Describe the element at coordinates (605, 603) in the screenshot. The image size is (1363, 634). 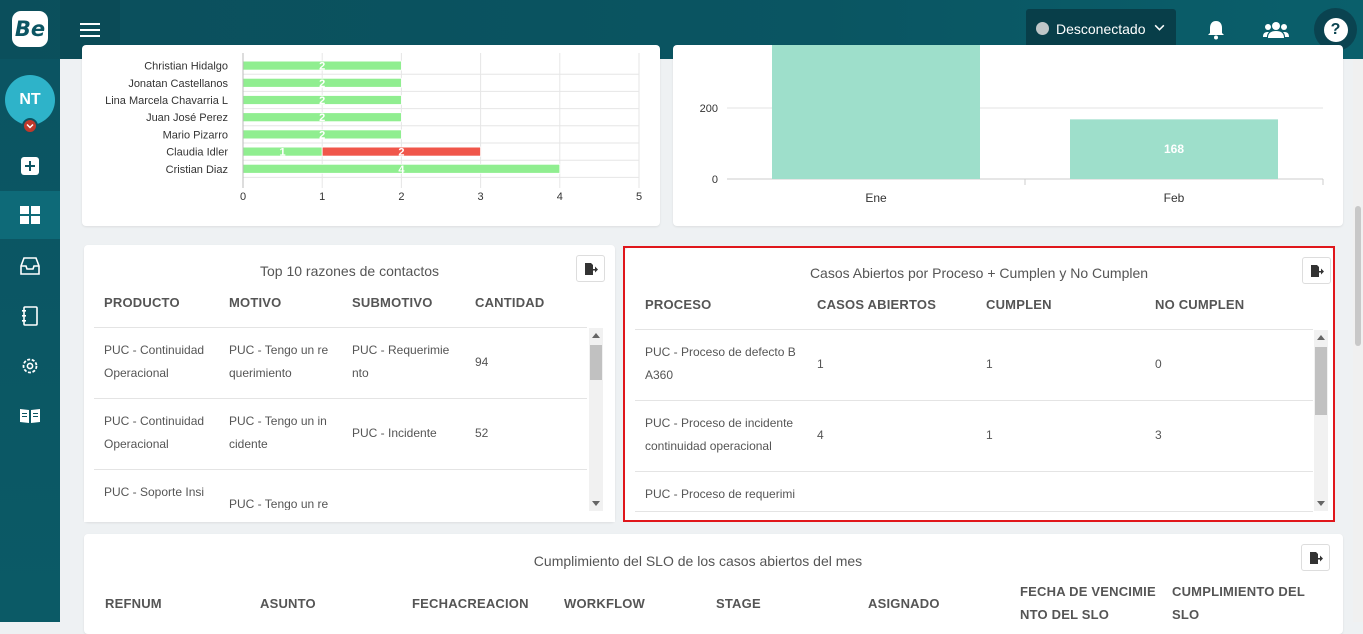
I see `column-header: WORKFLOW` at that location.